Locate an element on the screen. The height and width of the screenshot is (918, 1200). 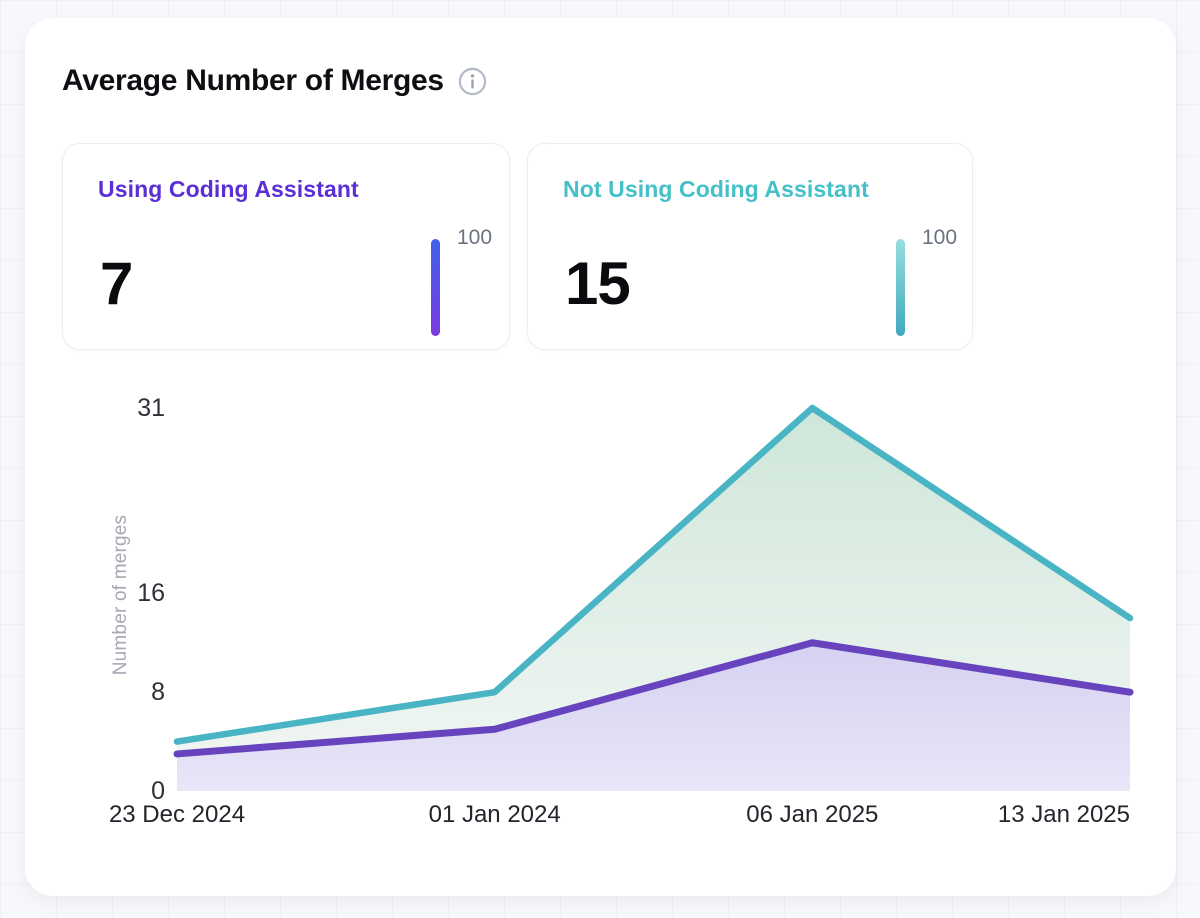
stat-value: 7 is located at coordinates (116, 283).